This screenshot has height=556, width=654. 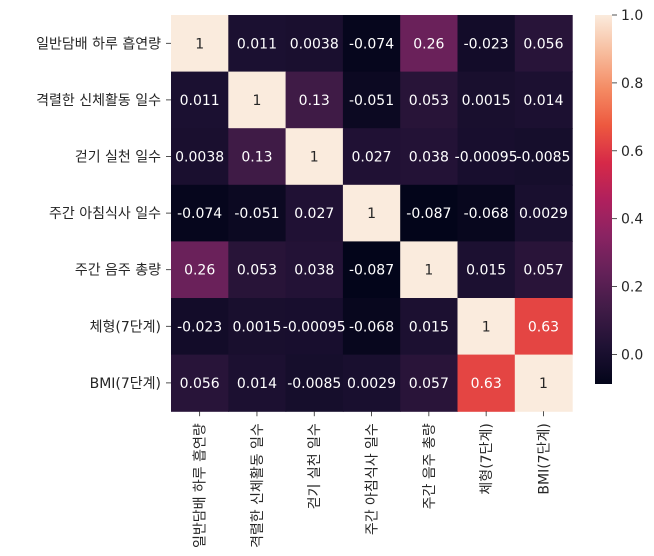 I want to click on cell-annotation: -0.087, so click(x=371, y=271).